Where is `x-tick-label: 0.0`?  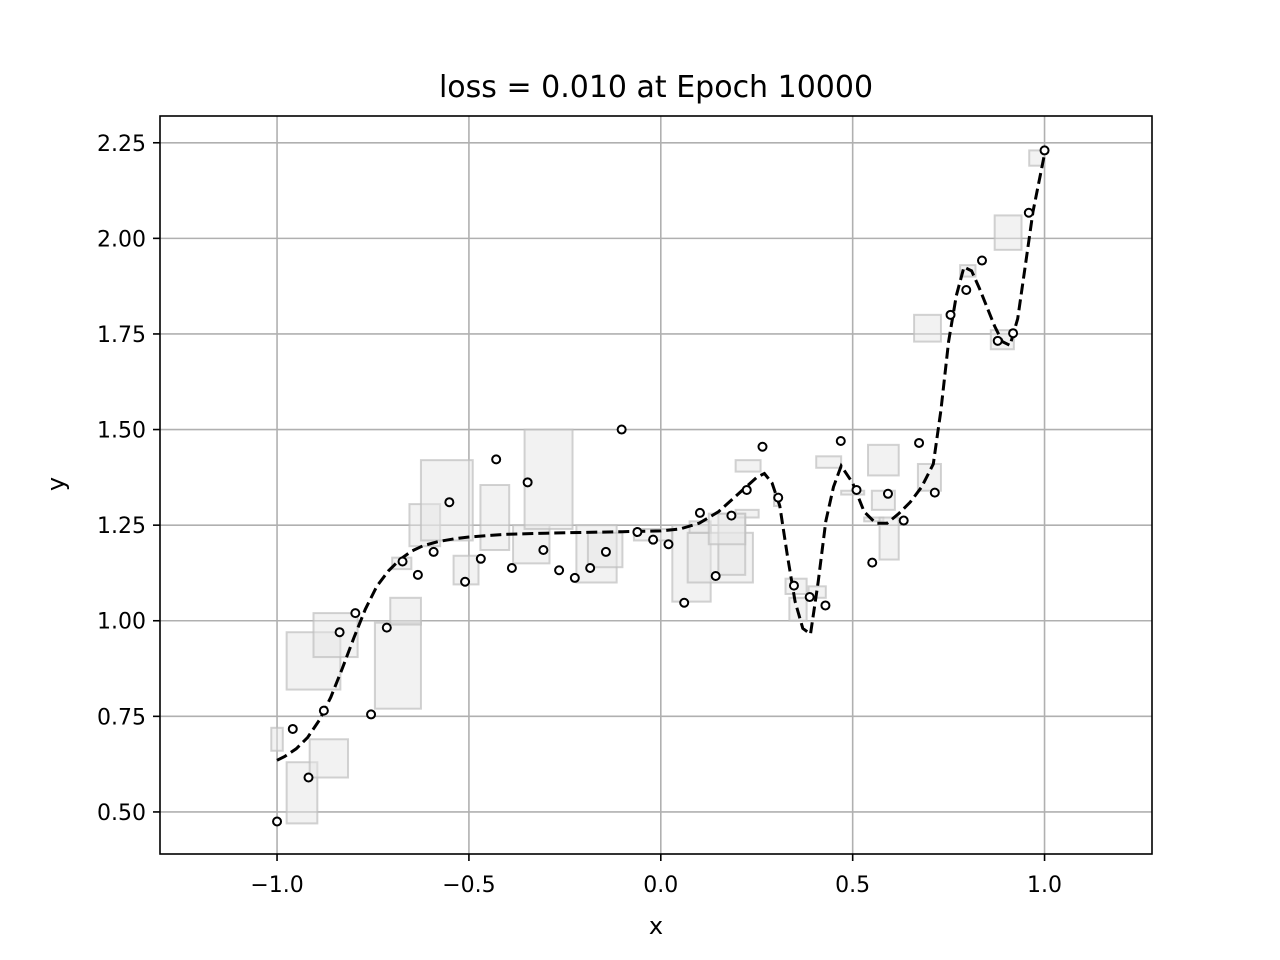 x-tick-label: 0.0 is located at coordinates (660, 885).